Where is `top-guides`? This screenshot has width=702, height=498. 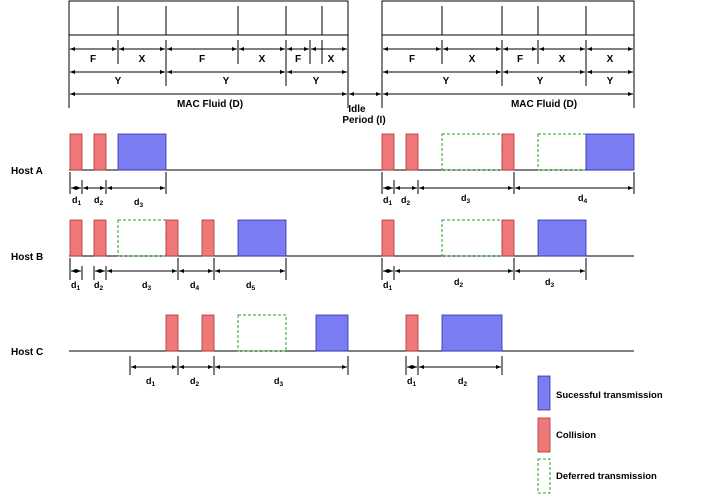
top-guides is located at coordinates (351, 71).